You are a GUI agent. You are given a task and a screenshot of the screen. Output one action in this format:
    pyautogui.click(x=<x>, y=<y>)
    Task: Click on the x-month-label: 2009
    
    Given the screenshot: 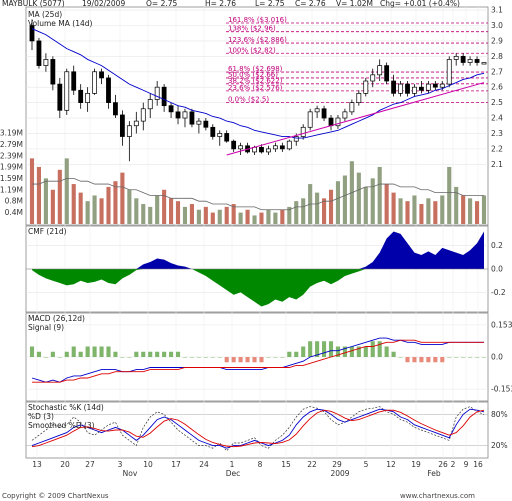 What is the action you would take?
    pyautogui.click(x=339, y=473)
    